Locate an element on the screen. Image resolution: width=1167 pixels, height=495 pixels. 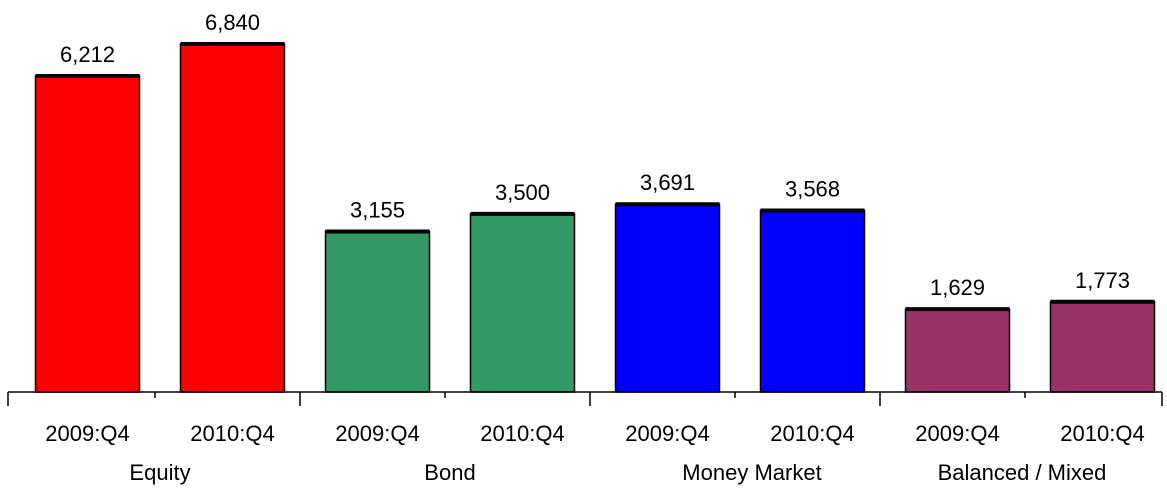
bar-money-market-2010-q4 is located at coordinates (812, 301).